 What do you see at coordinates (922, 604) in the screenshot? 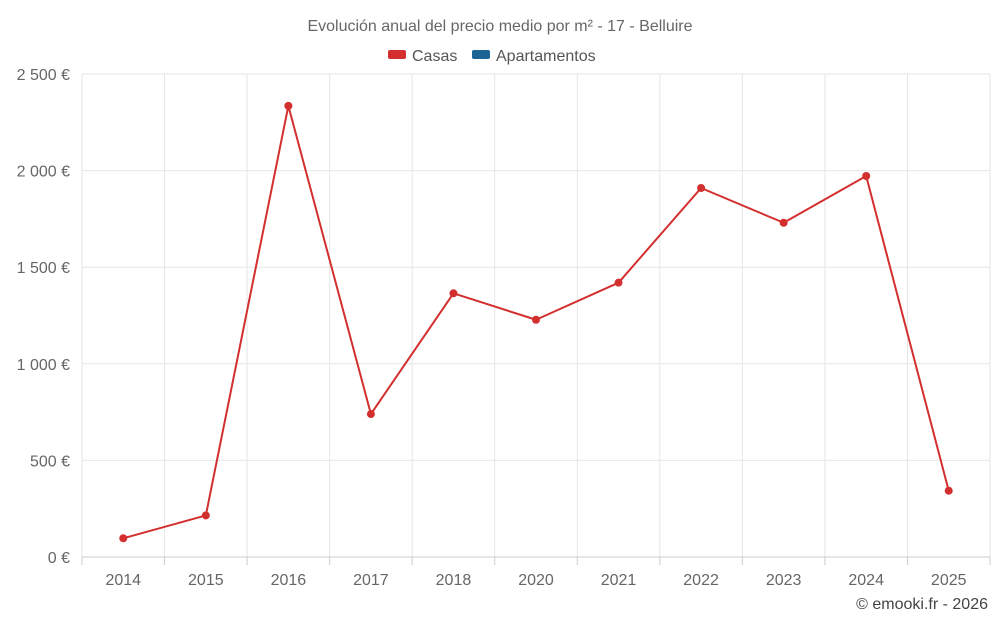
I see `credit-text: © emooki.fr - 2026` at bounding box center [922, 604].